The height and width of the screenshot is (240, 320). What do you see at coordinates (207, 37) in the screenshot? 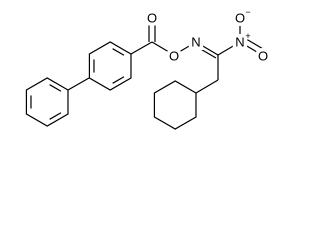
I see `atom-labels: O O N N + O − O` at bounding box center [207, 37].